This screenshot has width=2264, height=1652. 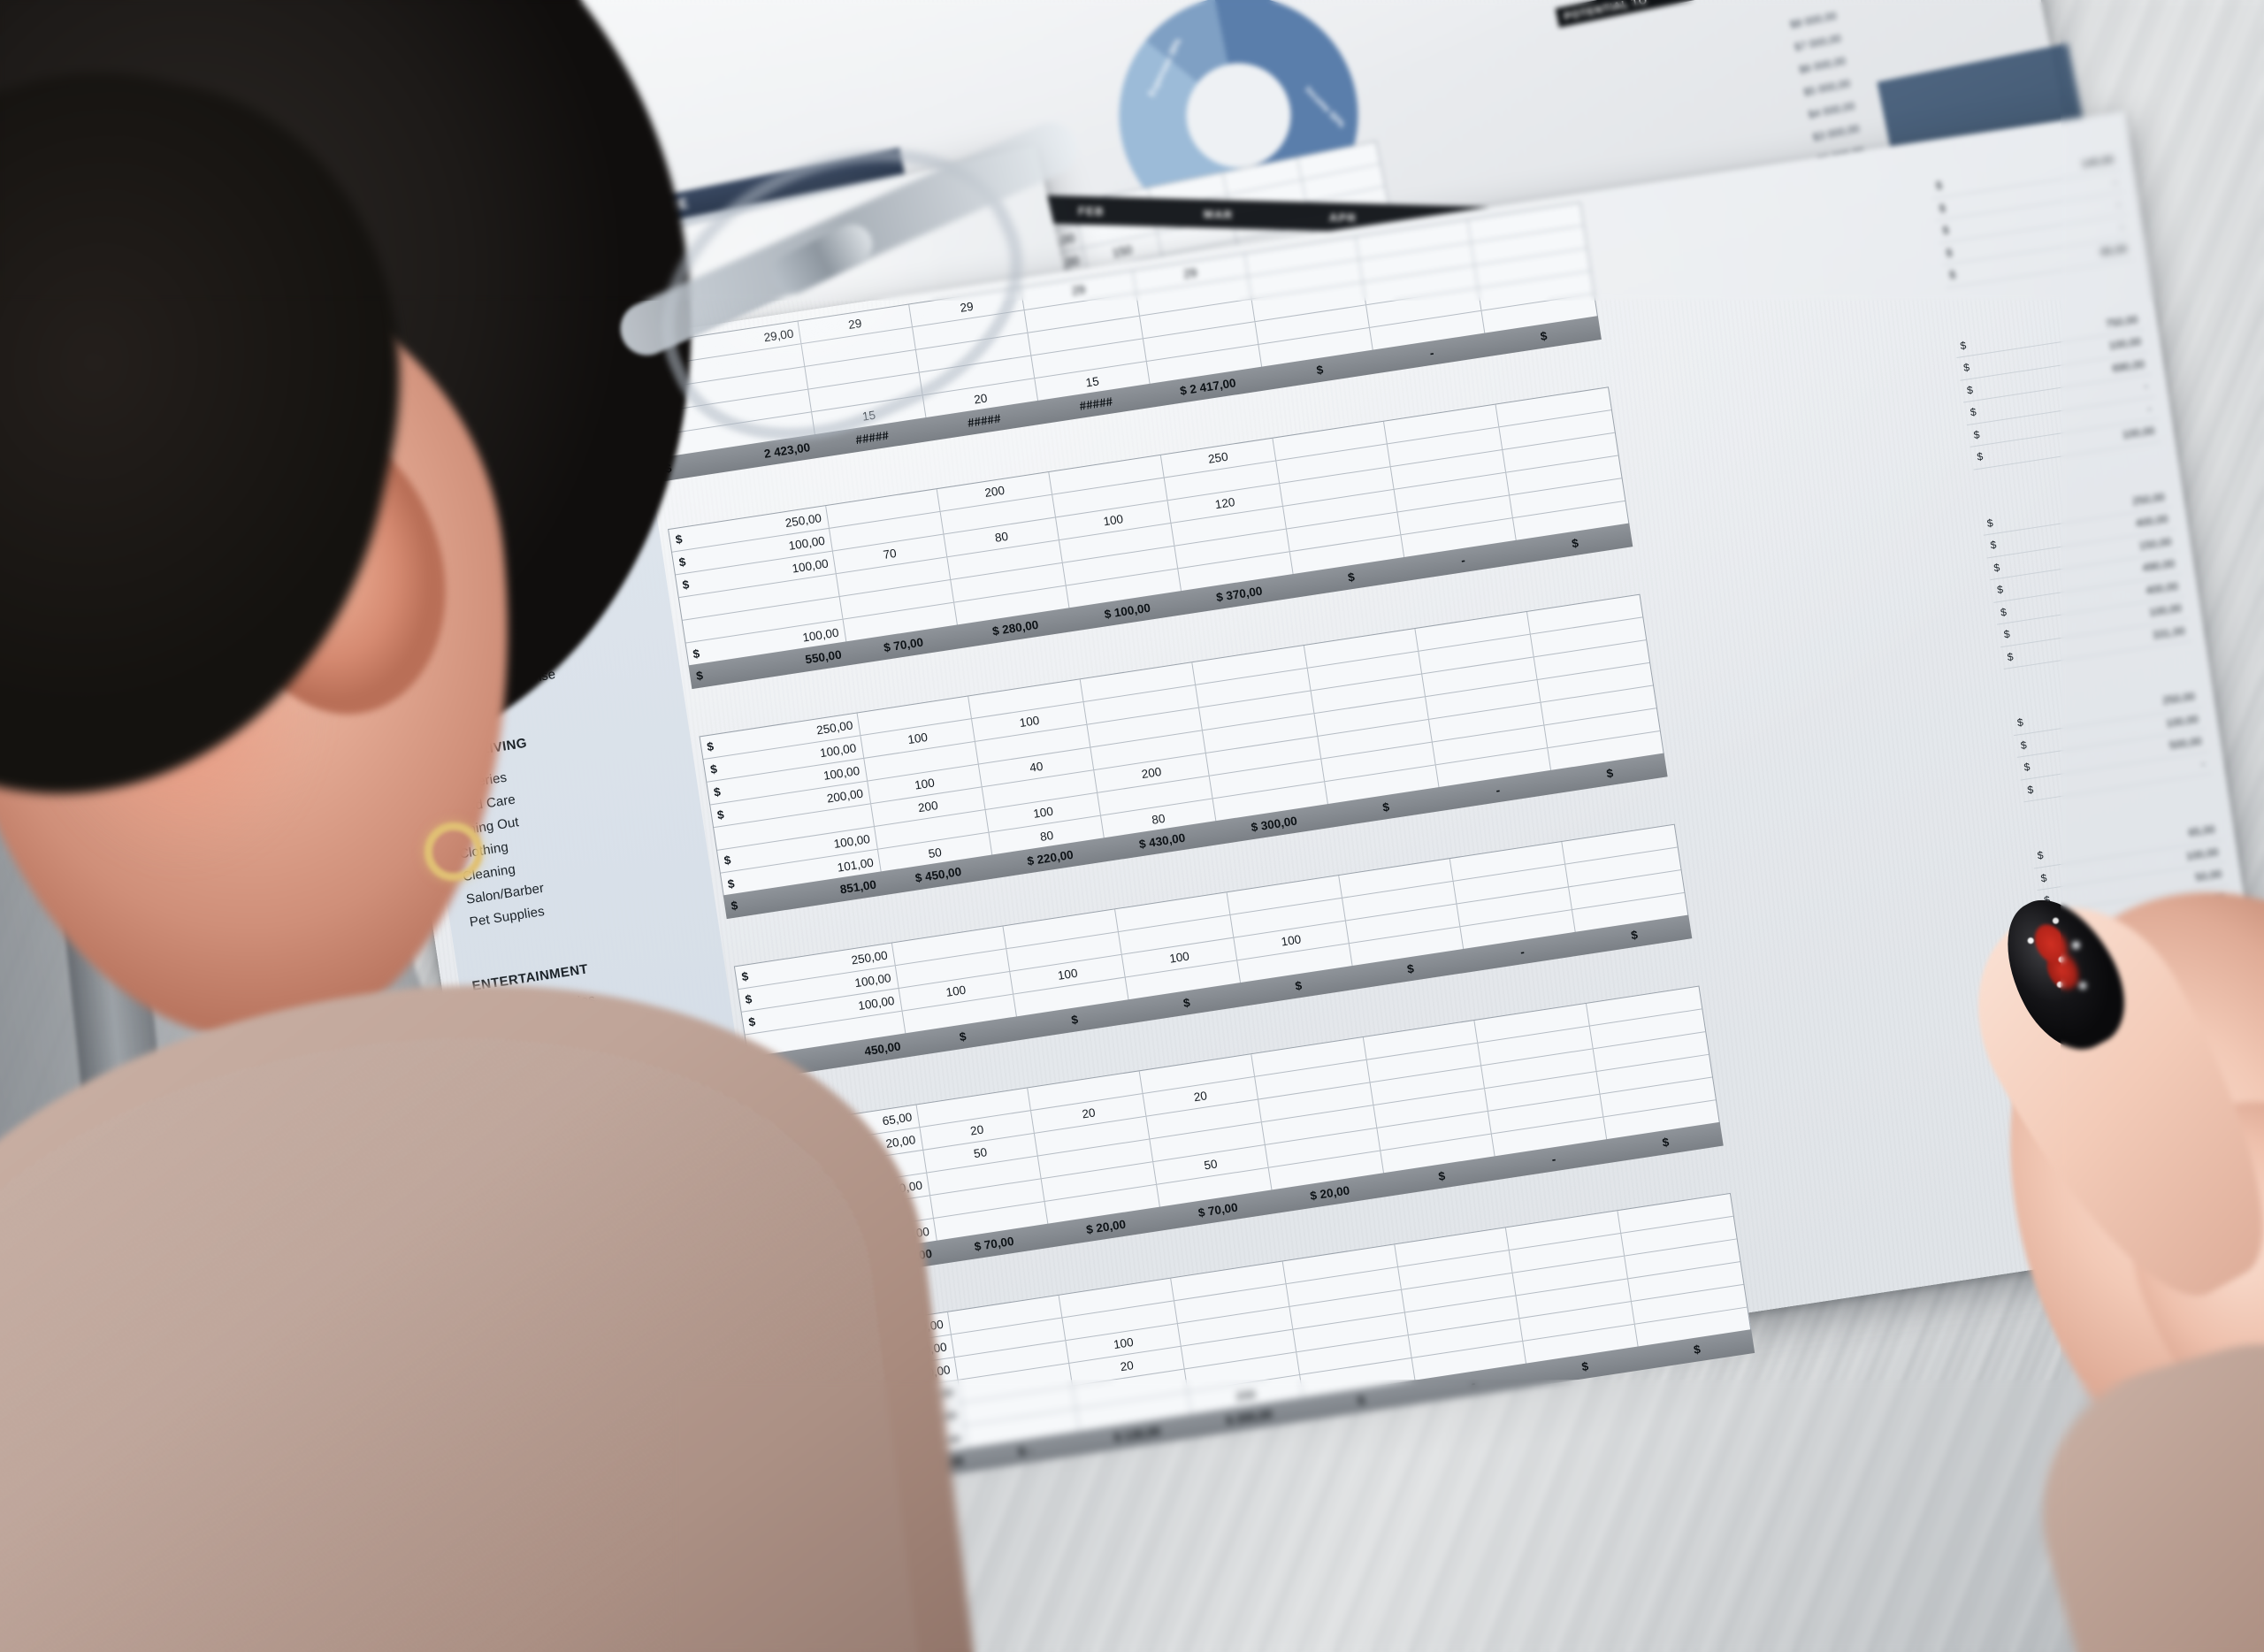 I want to click on month-header-mar: MAR, so click(x=1218, y=214).